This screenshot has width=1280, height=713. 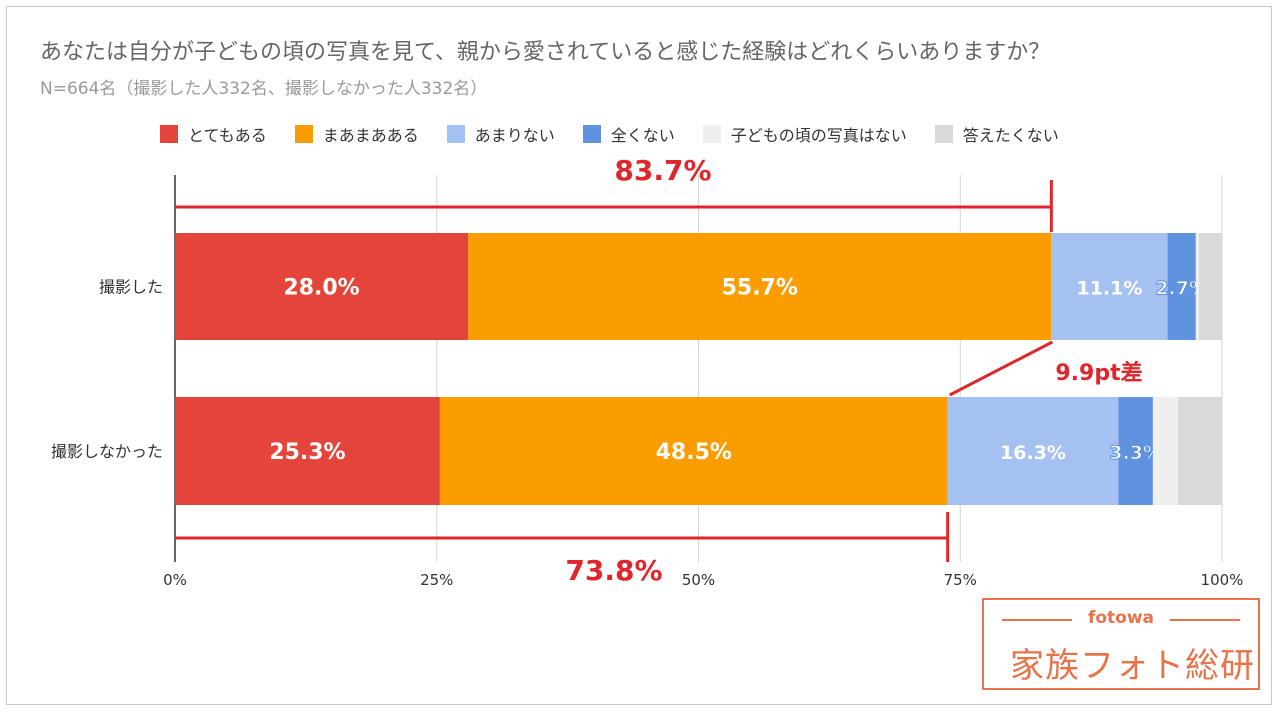 I want to click on logo-line-left, so click(x=1037, y=620).